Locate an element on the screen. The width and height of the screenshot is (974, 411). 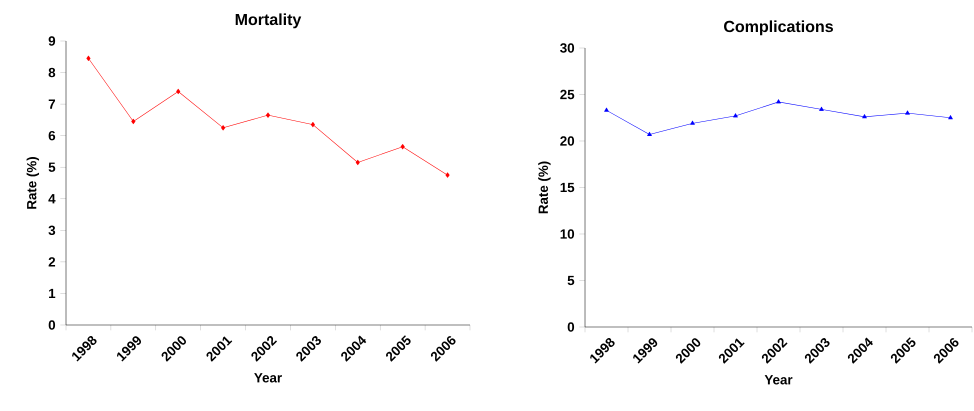
y-tick-label: 30 is located at coordinates (567, 48).